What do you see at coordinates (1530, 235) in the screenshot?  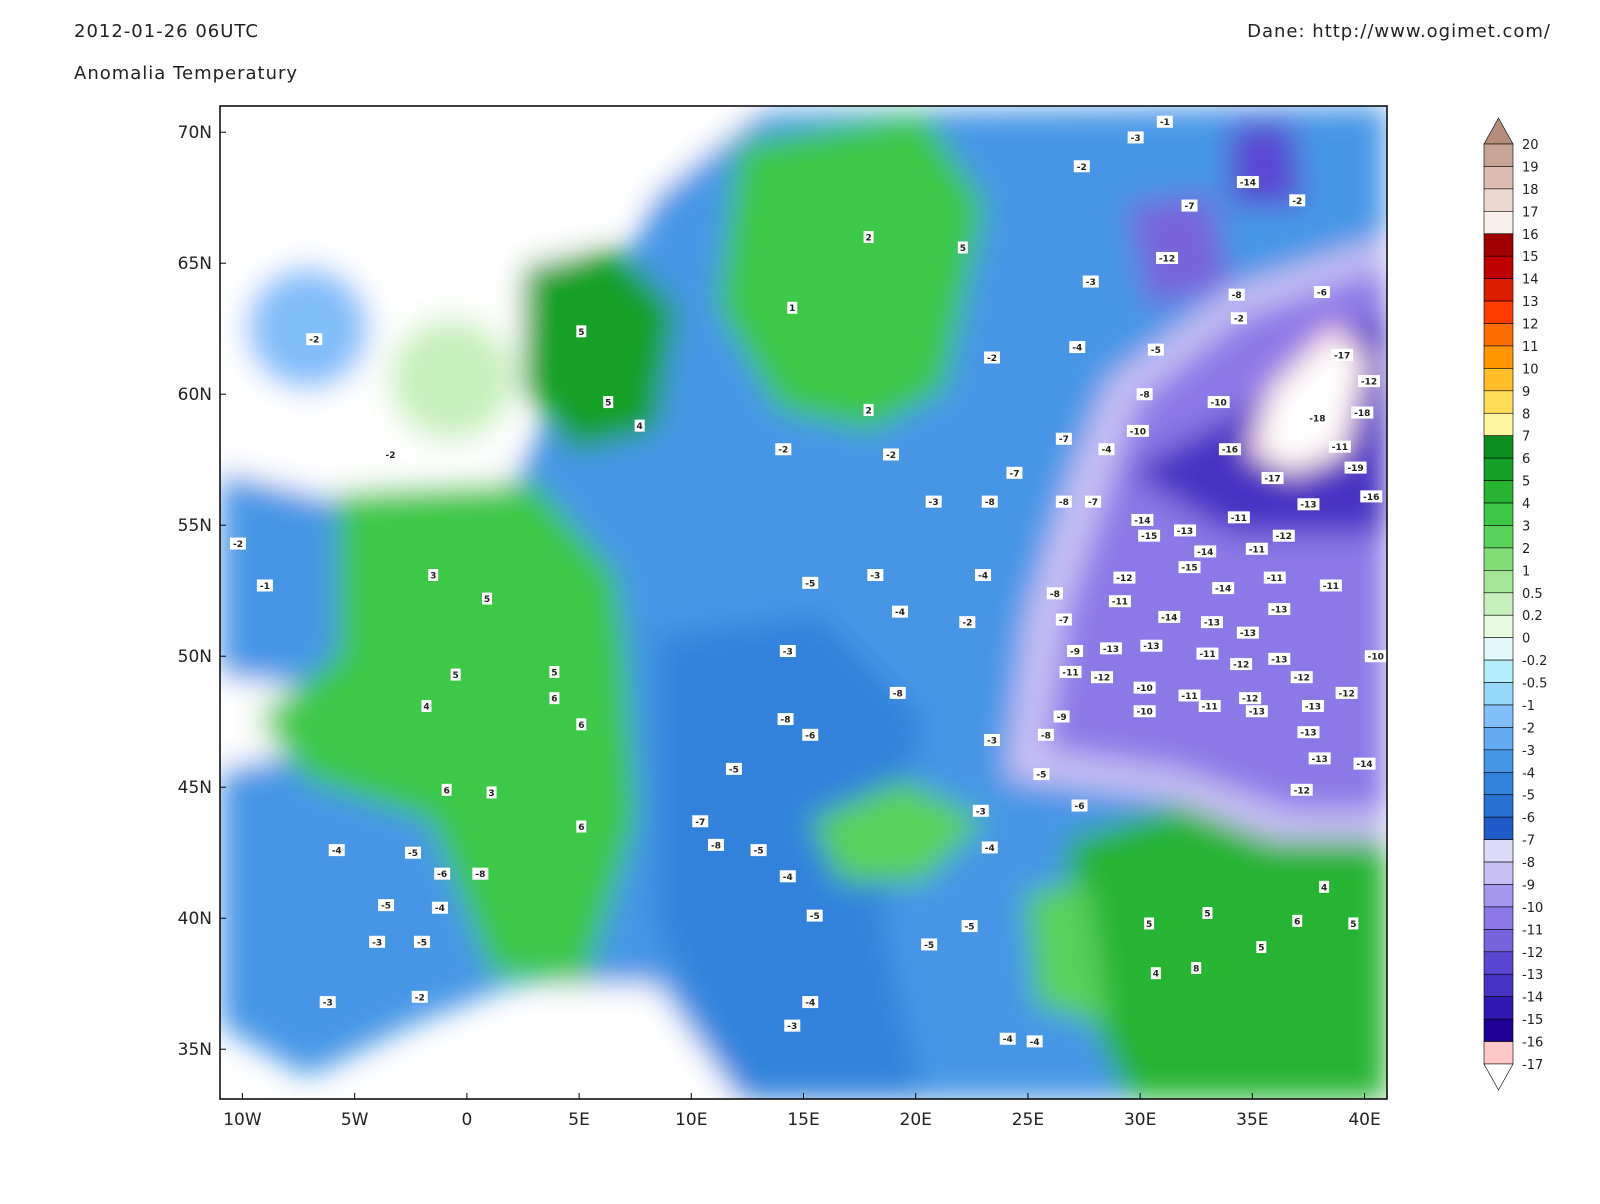 I see `colorbar-label: 16` at bounding box center [1530, 235].